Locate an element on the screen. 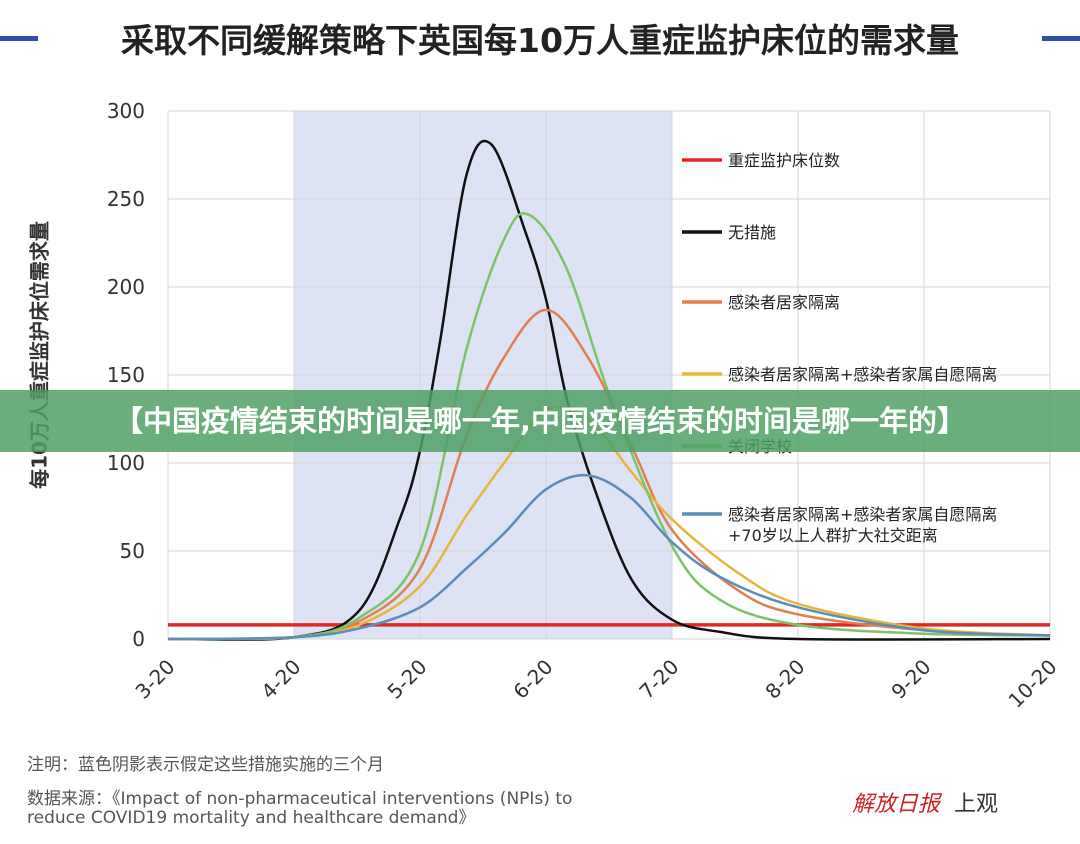  x-tick-label: 10-20 is located at coordinates (1032, 684).